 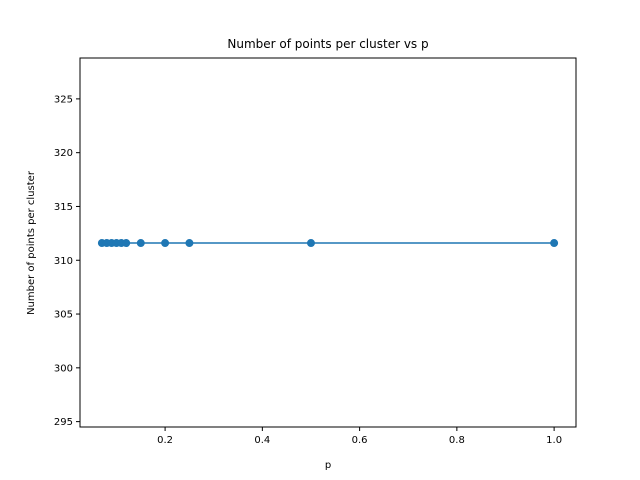 What do you see at coordinates (165, 440) in the screenshot?
I see `x-tick-label: 0.2` at bounding box center [165, 440].